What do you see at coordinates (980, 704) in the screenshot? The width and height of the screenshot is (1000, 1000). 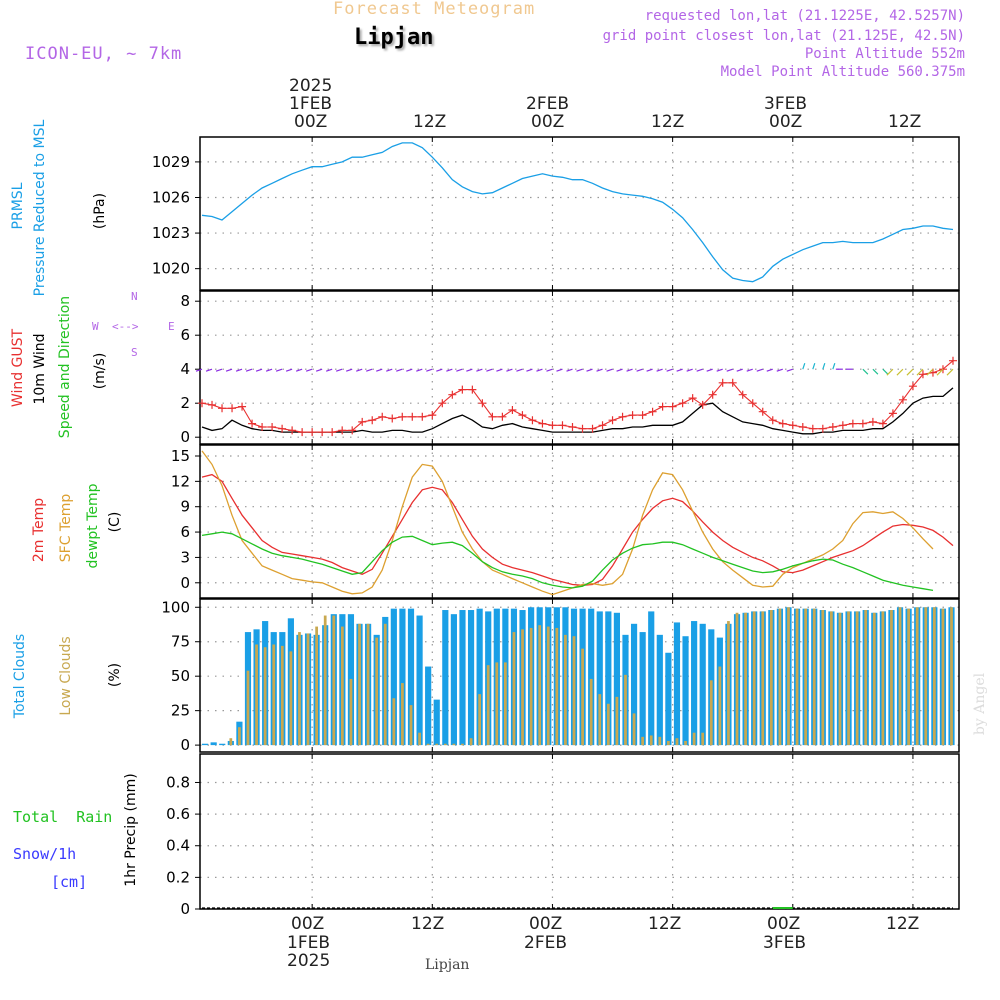 I see `watermark: by Angel` at bounding box center [980, 704].